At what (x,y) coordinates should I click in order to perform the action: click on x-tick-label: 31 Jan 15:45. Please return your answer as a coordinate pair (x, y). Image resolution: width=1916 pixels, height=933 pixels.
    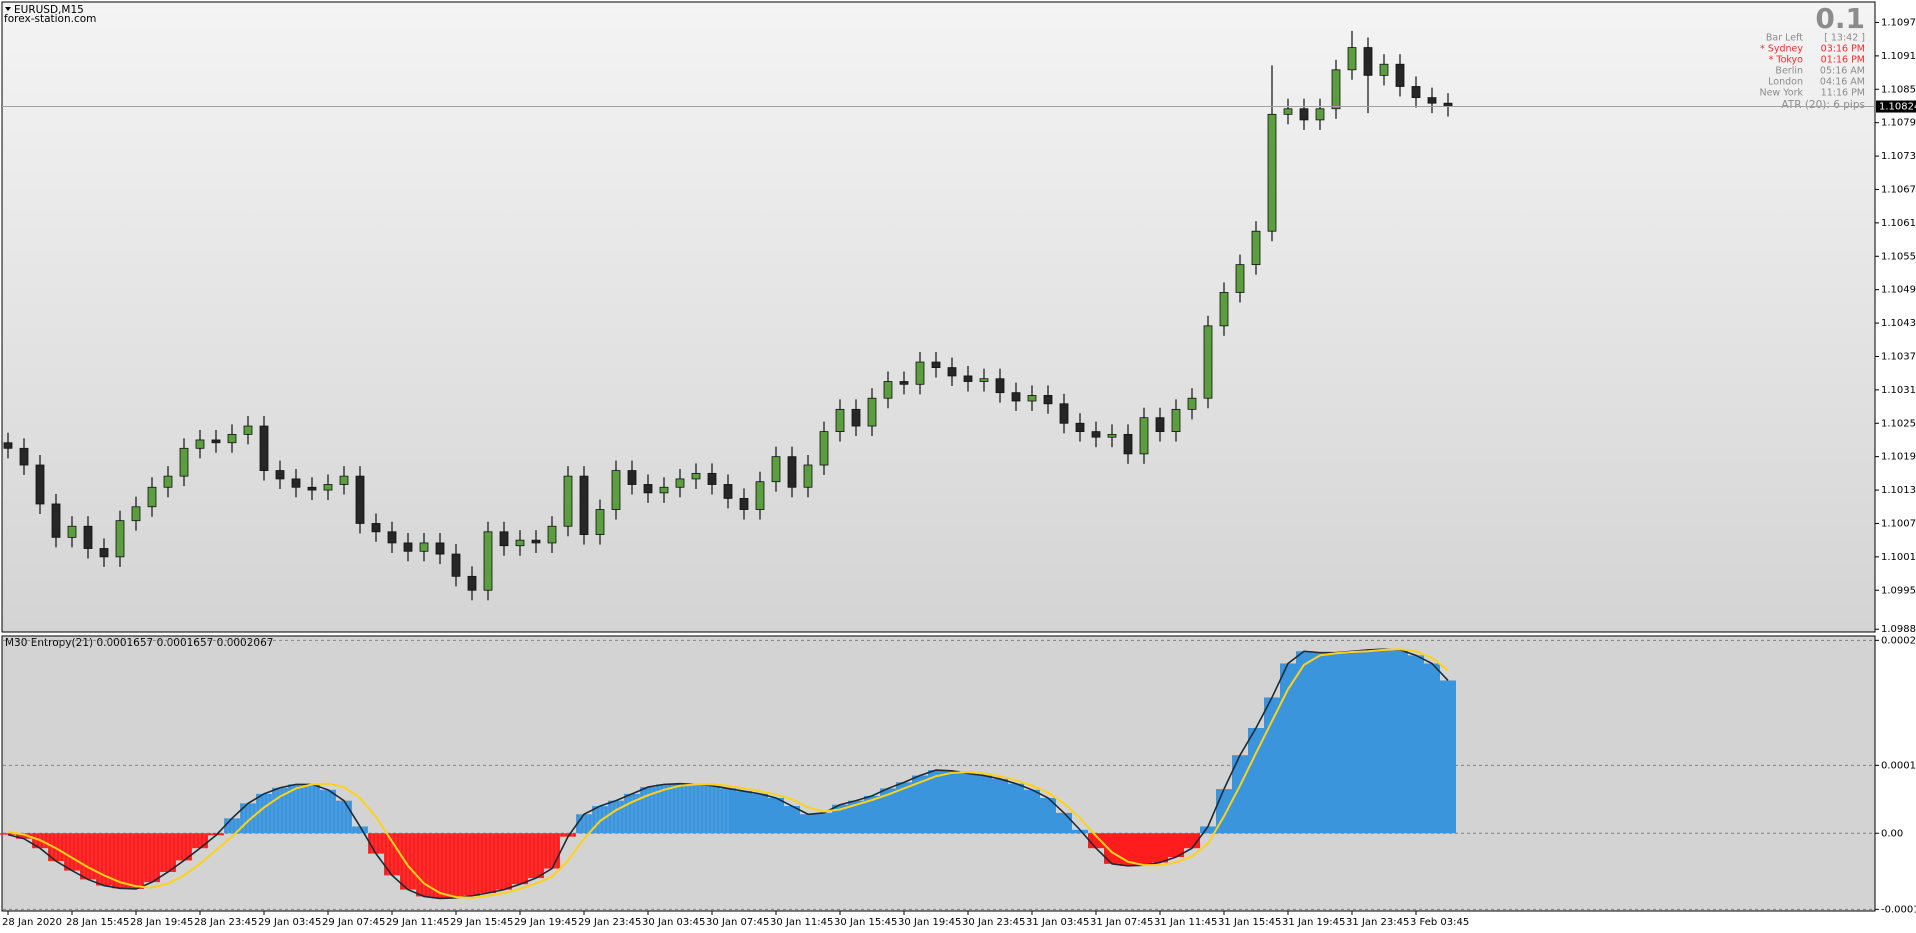
    Looking at the image, I should click on (1249, 922).